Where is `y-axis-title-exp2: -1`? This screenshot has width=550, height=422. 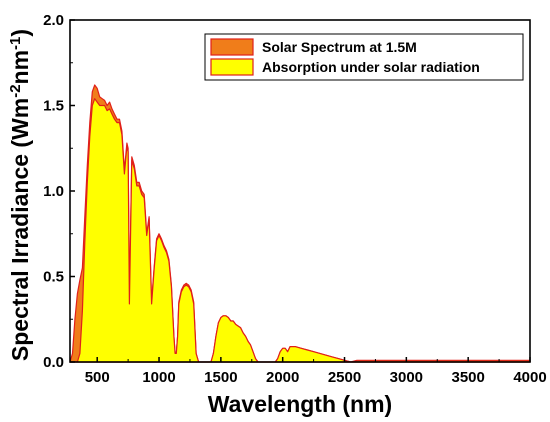
y-axis-title-exp2: -1 is located at coordinates (15, 43).